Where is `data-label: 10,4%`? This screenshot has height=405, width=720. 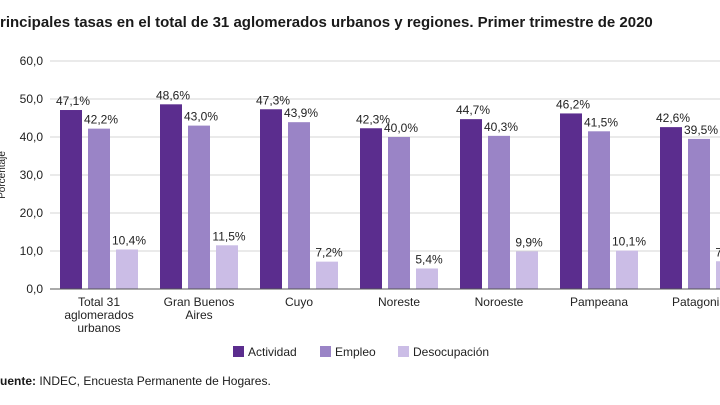 data-label: 10,4% is located at coordinates (129, 240).